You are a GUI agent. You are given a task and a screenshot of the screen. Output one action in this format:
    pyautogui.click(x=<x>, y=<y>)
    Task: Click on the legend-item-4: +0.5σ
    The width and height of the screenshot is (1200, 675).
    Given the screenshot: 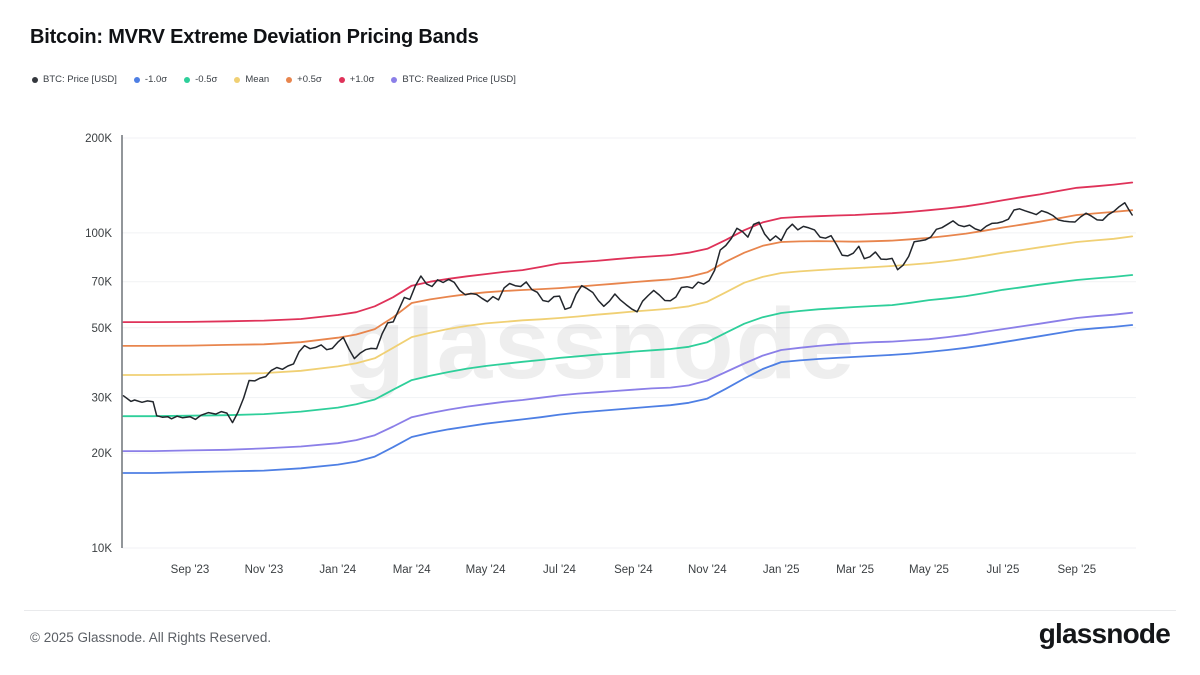 What is the action you would take?
    pyautogui.click(x=304, y=79)
    